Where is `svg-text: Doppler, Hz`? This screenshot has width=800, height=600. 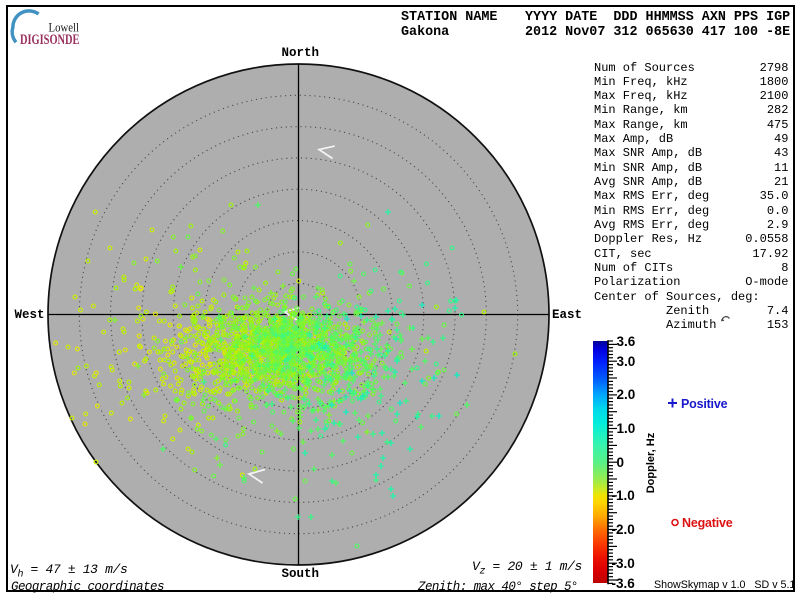
svg-text: Doppler, Hz is located at coordinates (651, 462).